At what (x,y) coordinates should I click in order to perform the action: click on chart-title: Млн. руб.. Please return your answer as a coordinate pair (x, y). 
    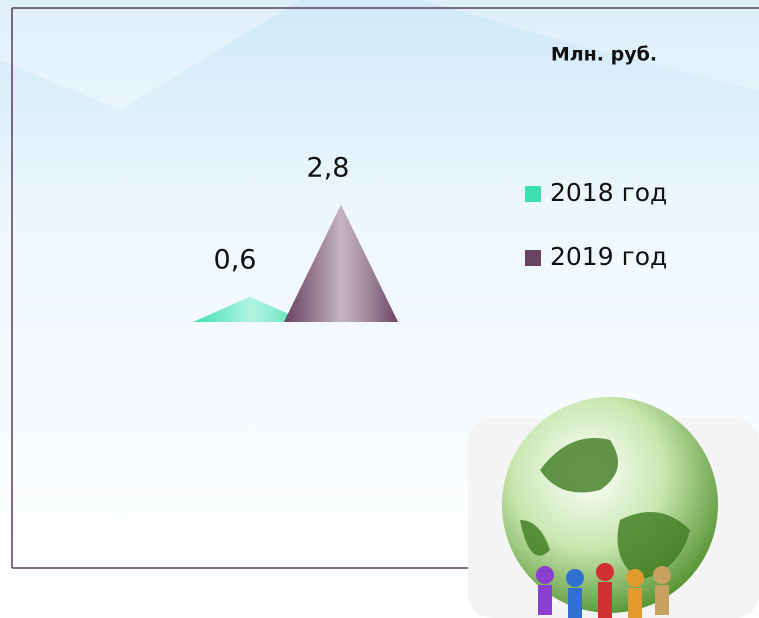
    Looking at the image, I should click on (604, 55).